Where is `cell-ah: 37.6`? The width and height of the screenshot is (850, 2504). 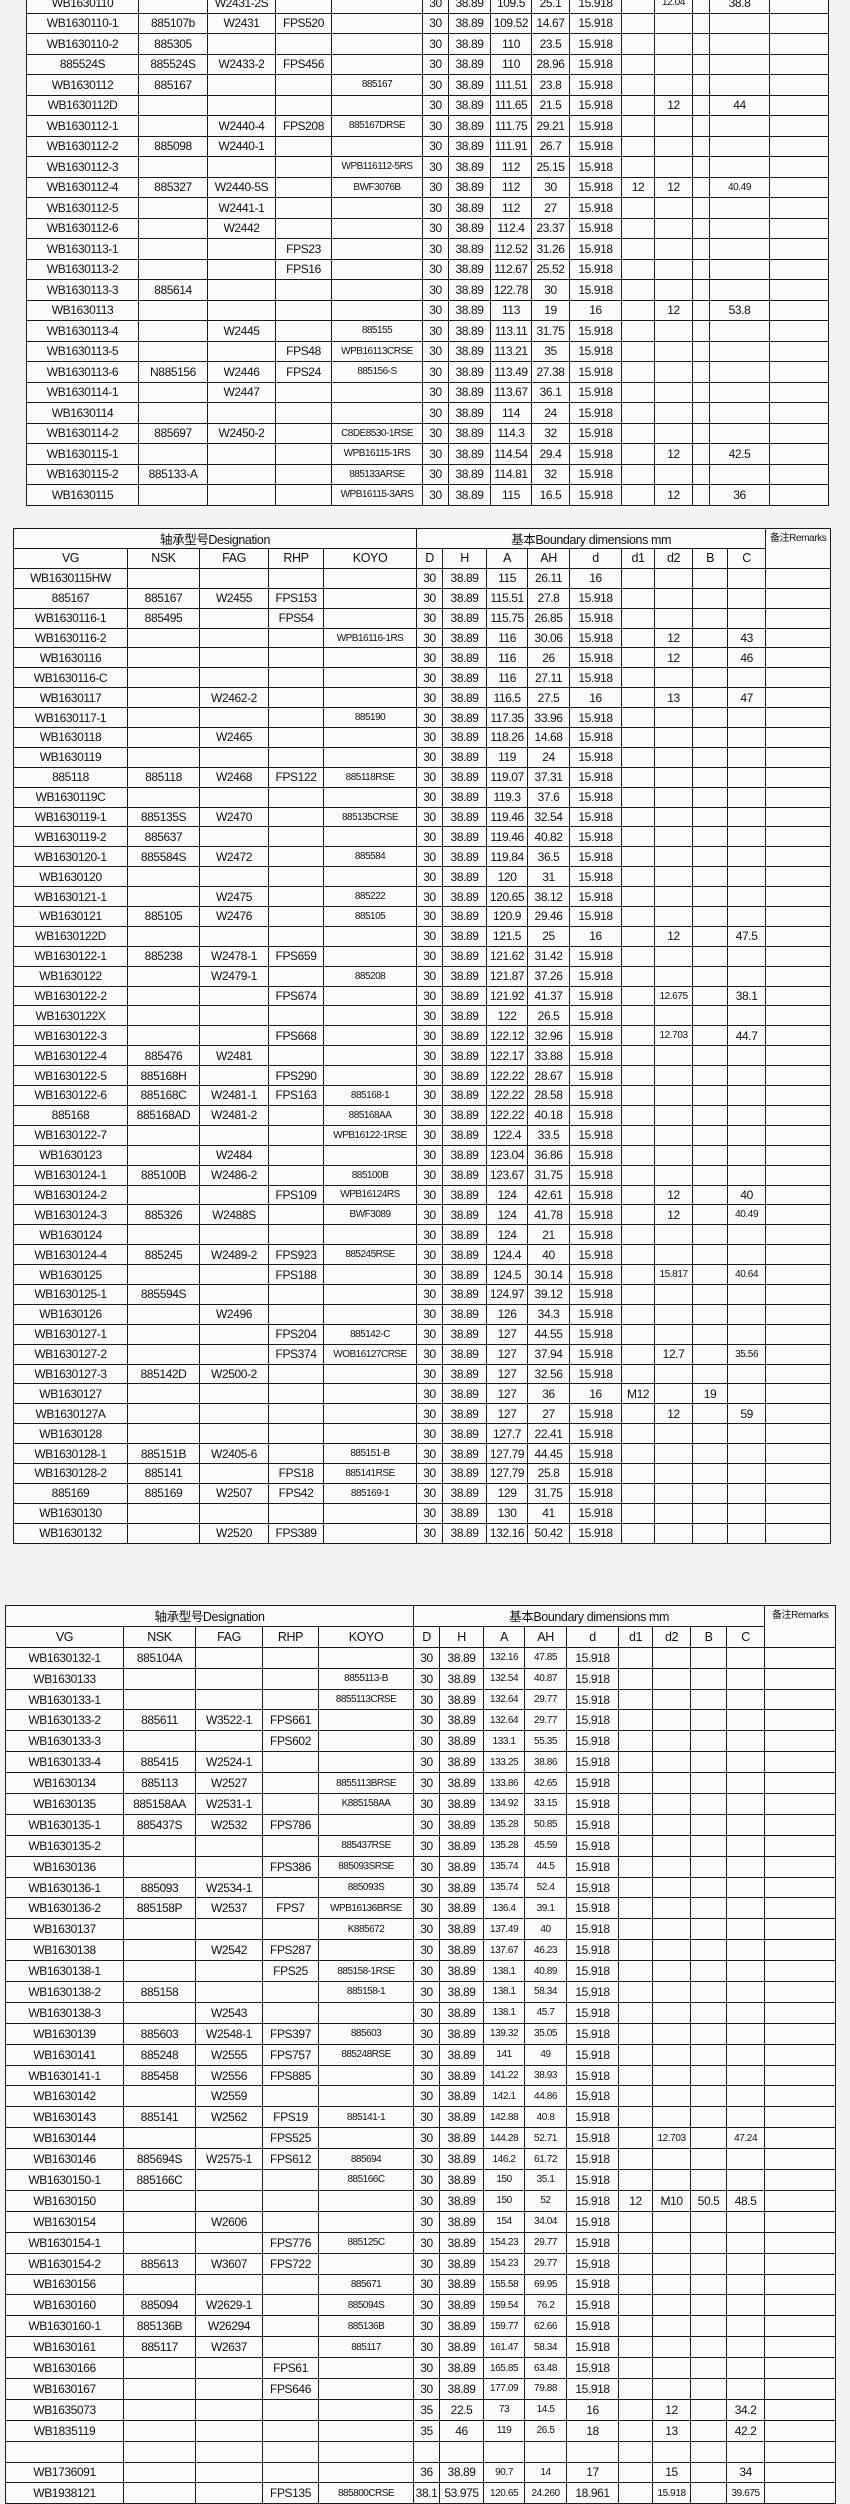
cell-ah: 37.6 is located at coordinates (549, 797).